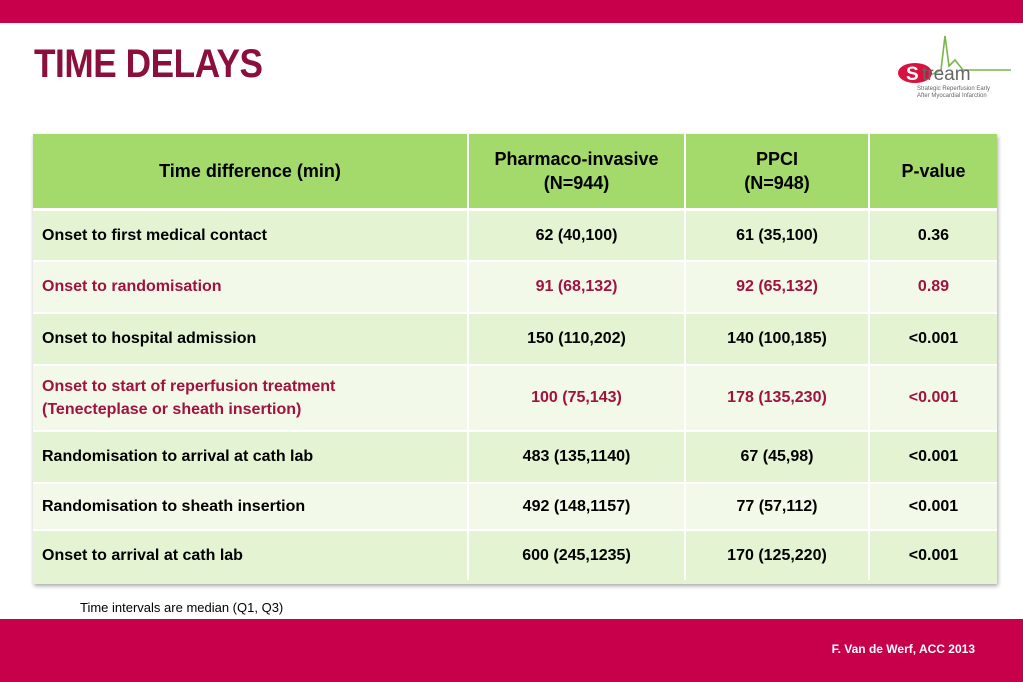 The height and width of the screenshot is (682, 1023). I want to click on ppci-cell: 178 (135,230), so click(777, 397).